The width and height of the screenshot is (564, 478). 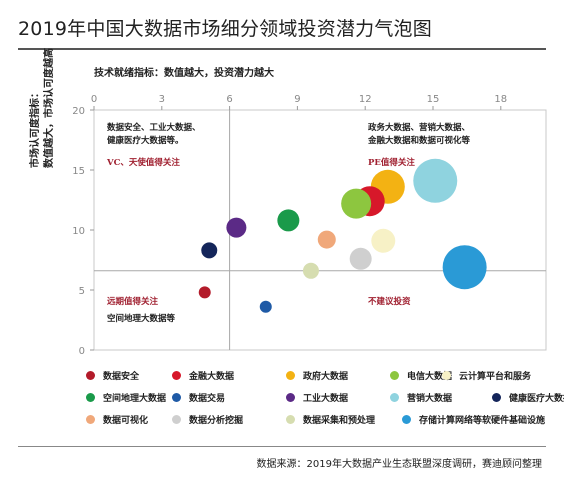 What do you see at coordinates (141, 311) in the screenshot?
I see `quadrant-bottom-left-text: 远期值得关注 空间地理大数据等` at bounding box center [141, 311].